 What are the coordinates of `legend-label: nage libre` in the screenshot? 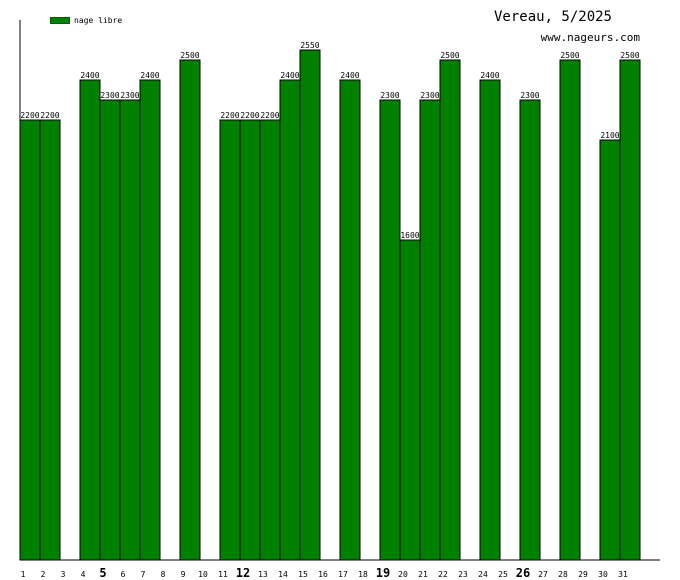 It's located at (98, 20).